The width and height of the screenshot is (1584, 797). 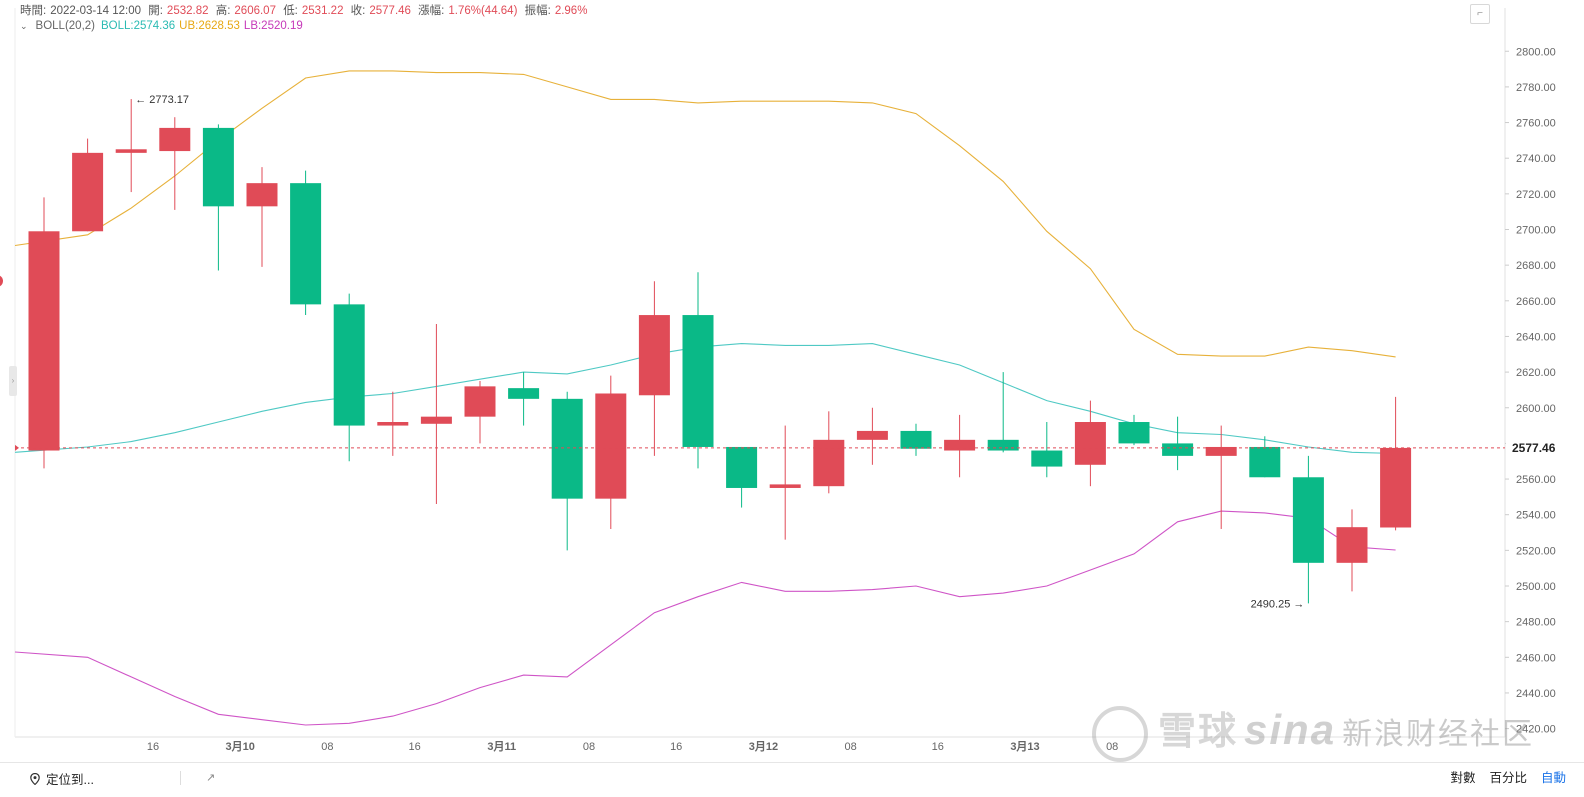 What do you see at coordinates (1438, 734) in the screenshot?
I see `watermark-text: 新浪财经社区` at bounding box center [1438, 734].